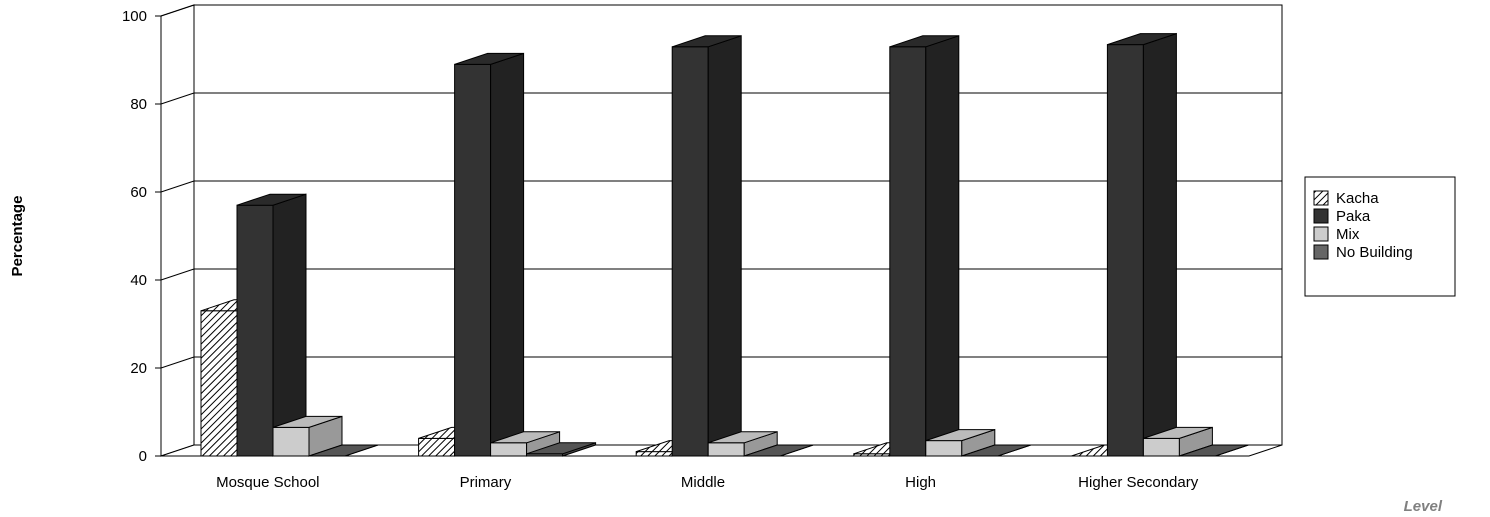 Image resolution: width=1490 pixels, height=517 pixels. Describe the element at coordinates (1138, 482) in the screenshot. I see `x-tick-label: Higher Secondary` at that location.